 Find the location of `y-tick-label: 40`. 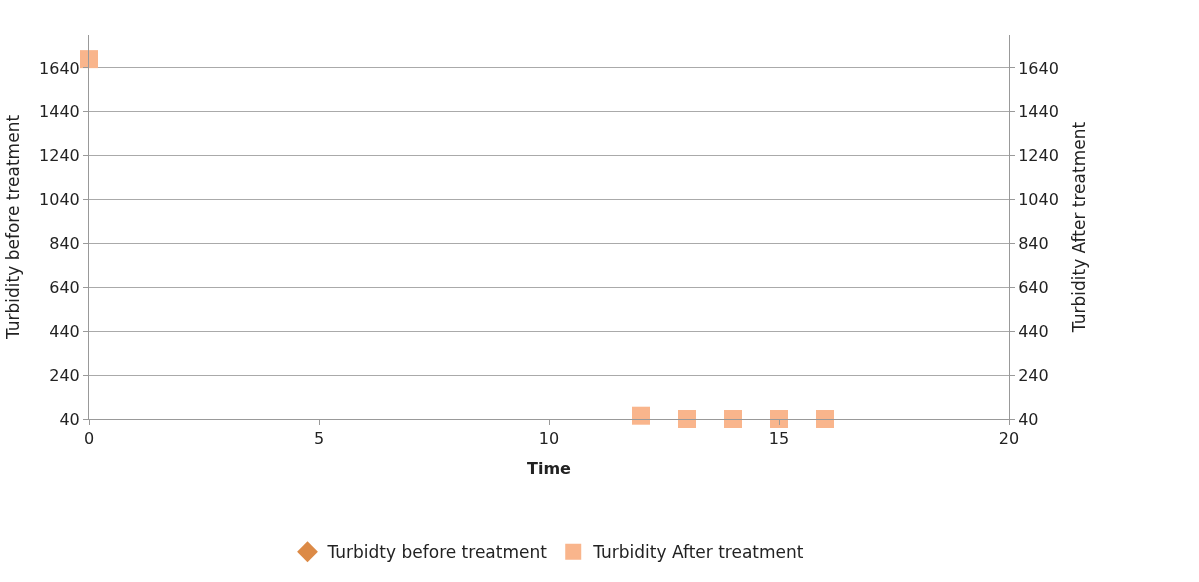

y-tick-label: 40 is located at coordinates (69, 419).